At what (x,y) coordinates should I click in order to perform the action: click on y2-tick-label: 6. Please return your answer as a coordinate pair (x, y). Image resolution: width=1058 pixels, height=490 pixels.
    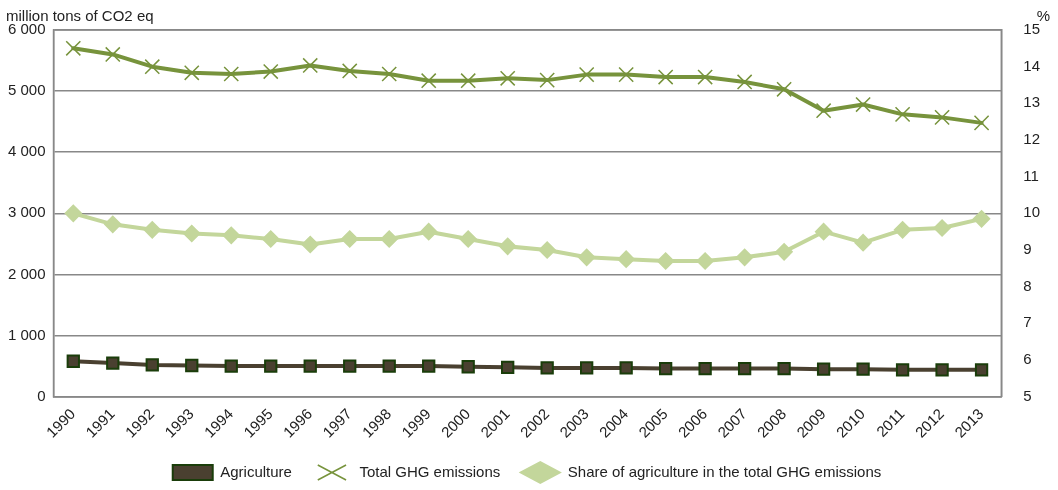
    Looking at the image, I should click on (1027, 359).